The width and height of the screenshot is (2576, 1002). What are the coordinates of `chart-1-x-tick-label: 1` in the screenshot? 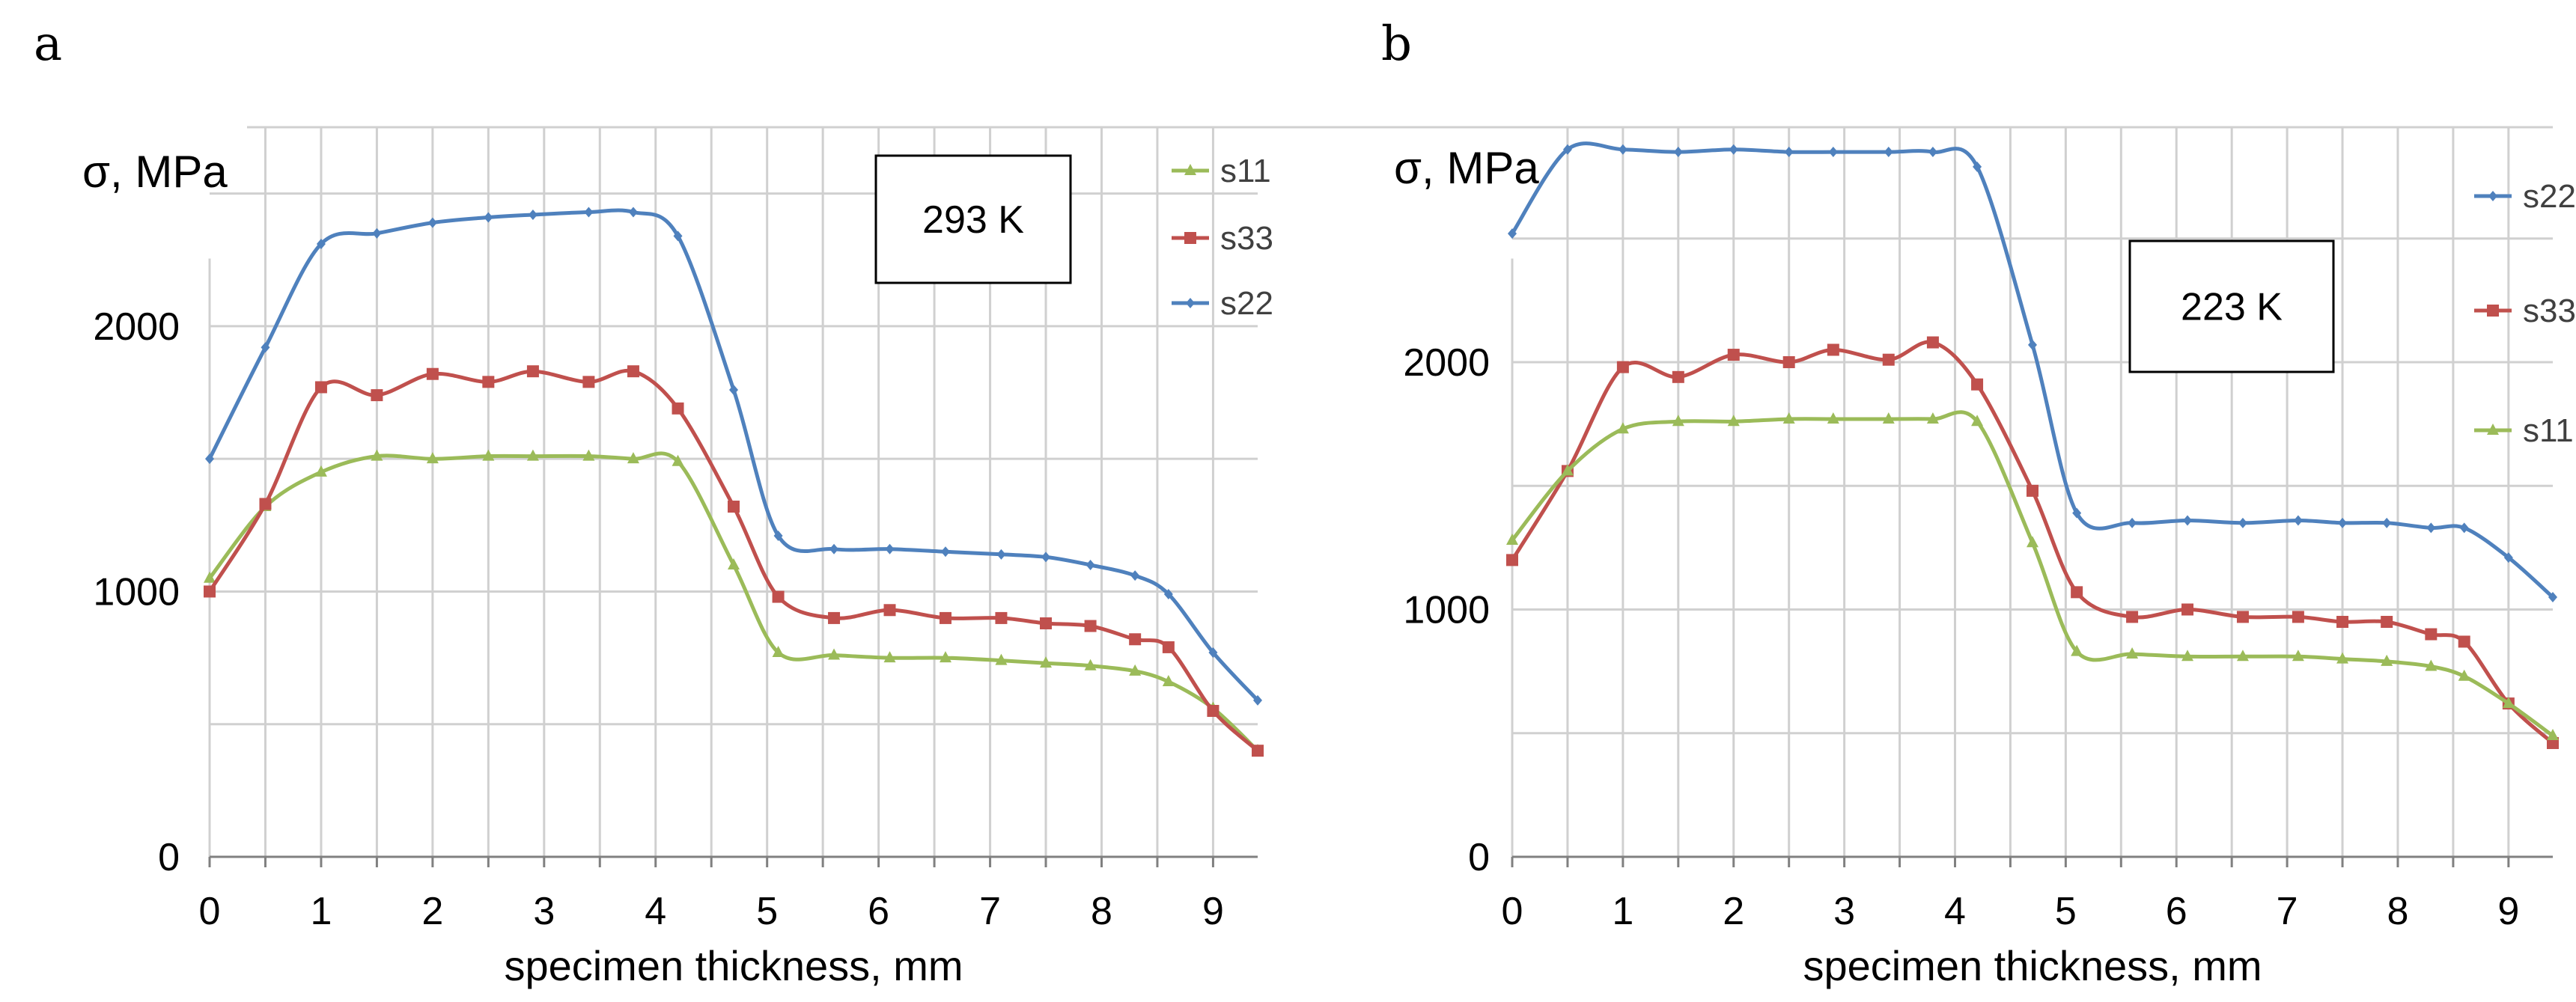 It's located at (321, 911).